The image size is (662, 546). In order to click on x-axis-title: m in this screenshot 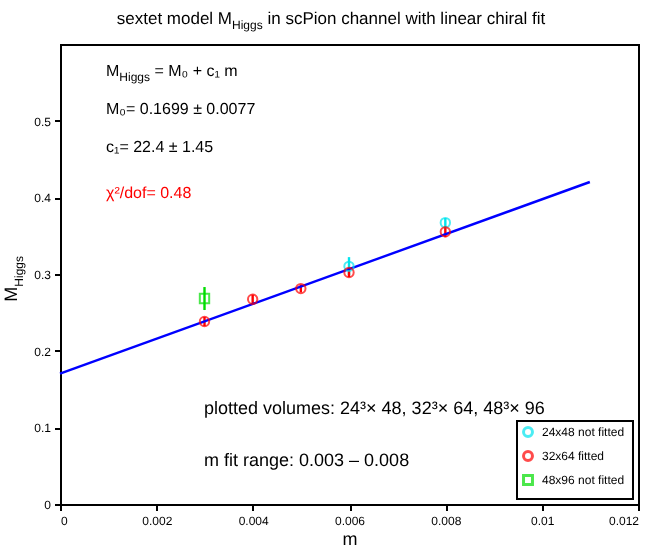, I will do `click(350, 537)`.